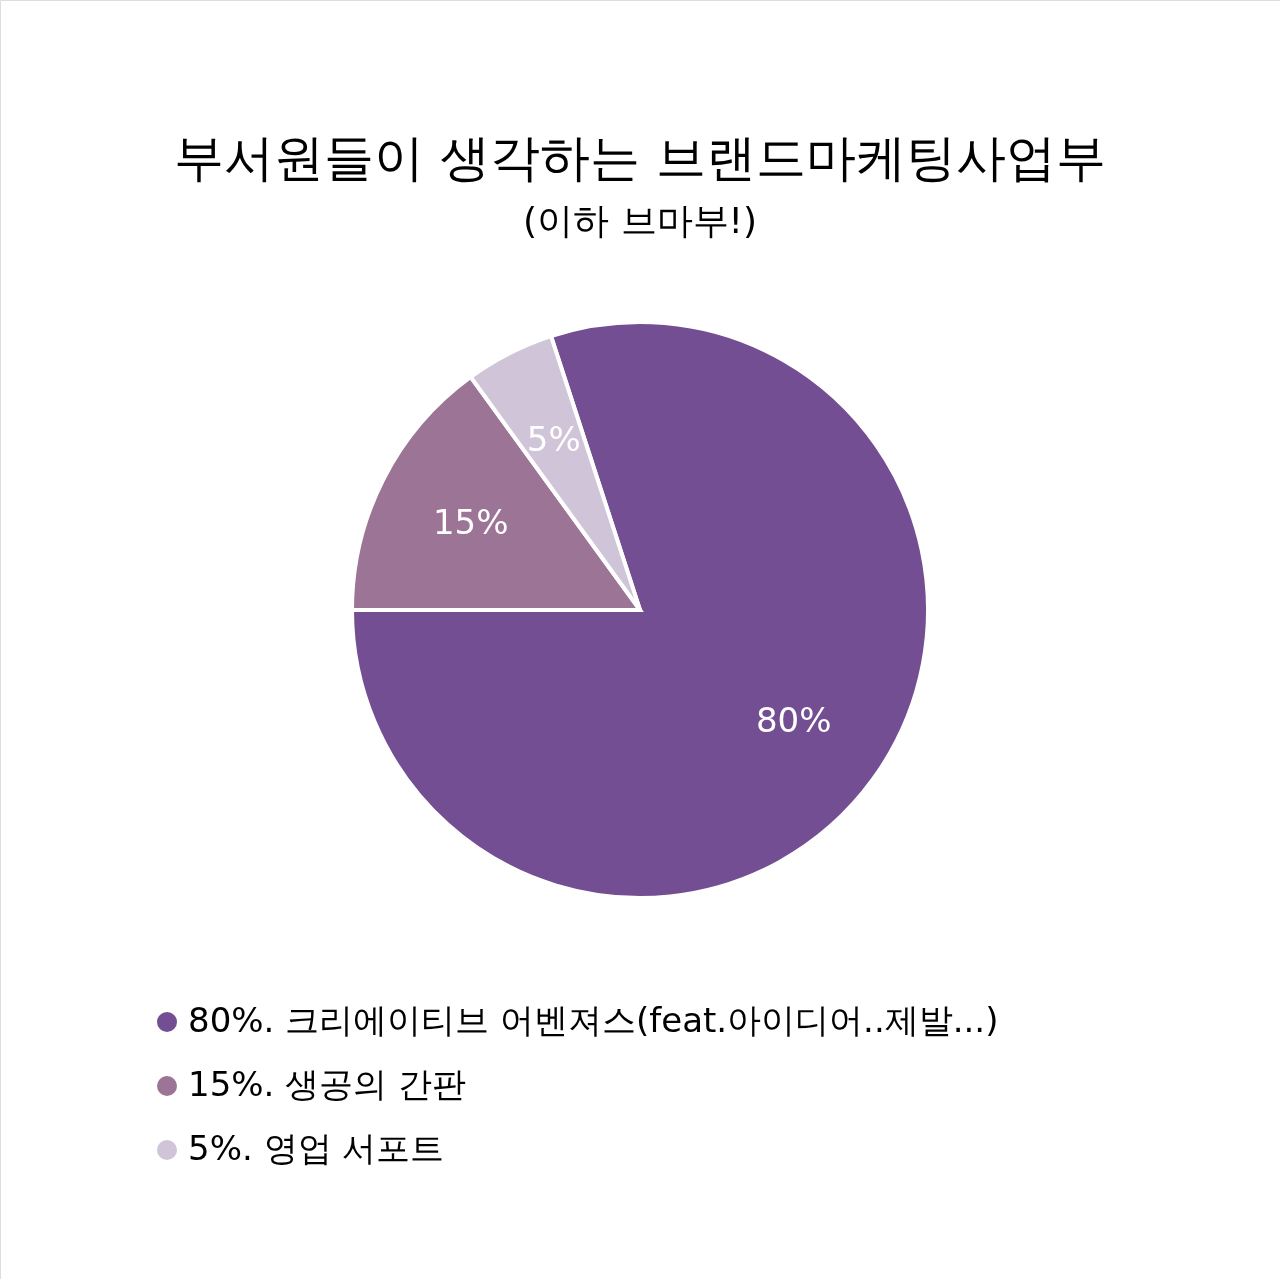  I want to click on data-label: 5%, so click(553, 438).